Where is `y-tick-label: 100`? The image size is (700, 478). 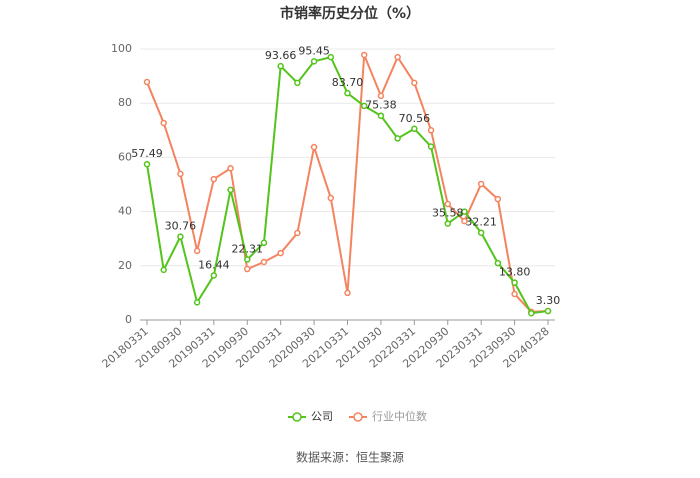
y-tick-label: 100 is located at coordinates (121, 48).